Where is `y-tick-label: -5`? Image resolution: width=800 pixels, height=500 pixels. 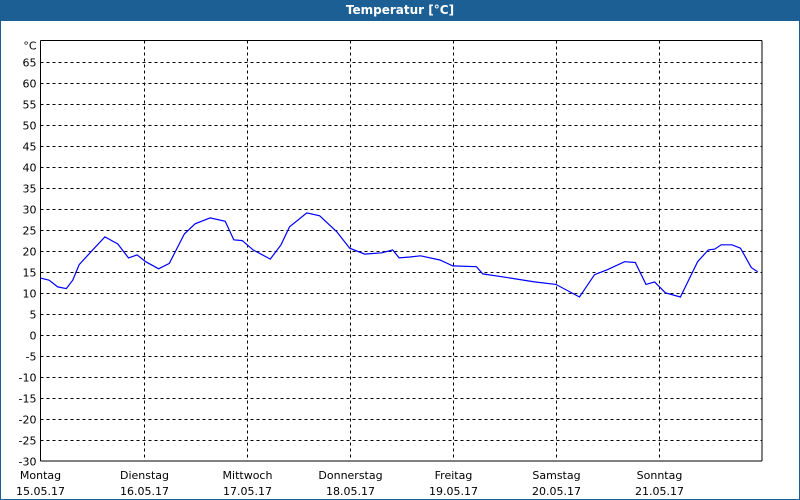
y-tick-label: -5 is located at coordinates (31, 357).